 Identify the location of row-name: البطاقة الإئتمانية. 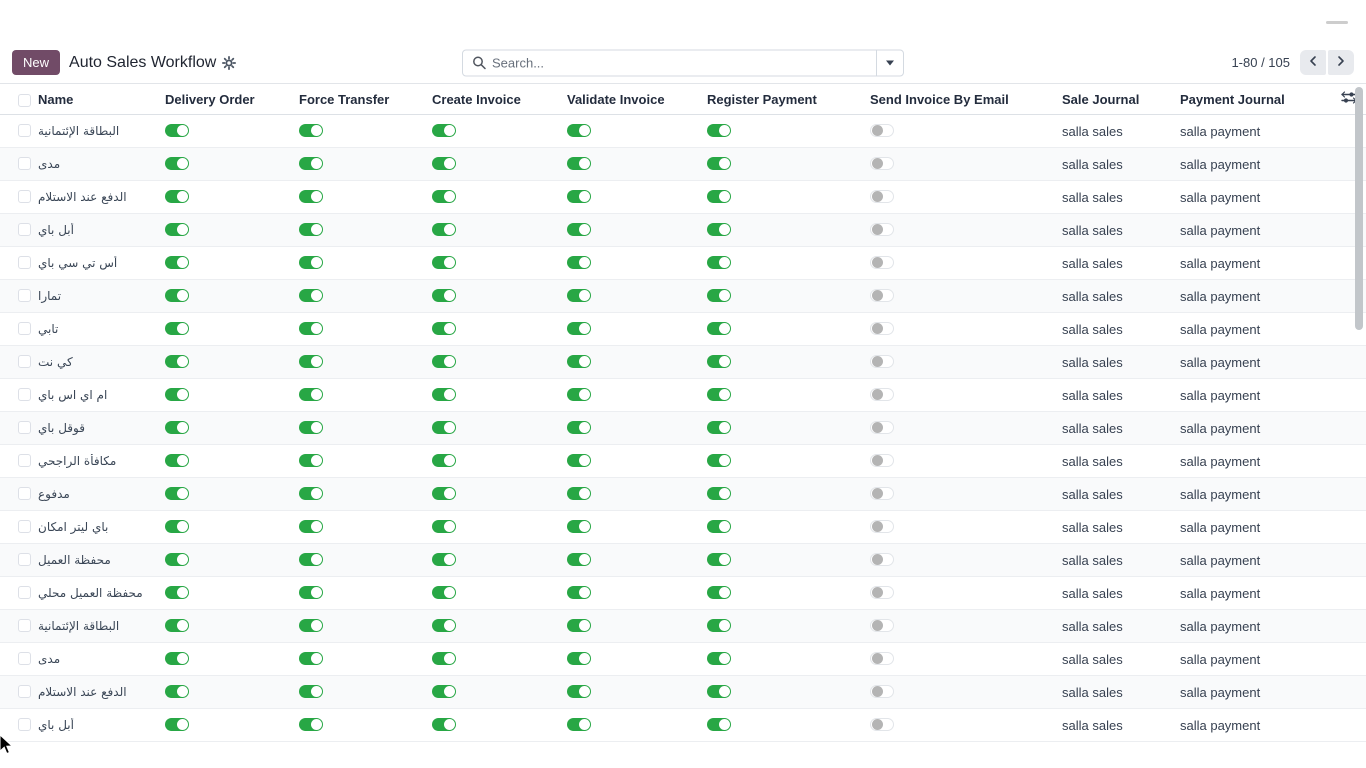
(79, 626).